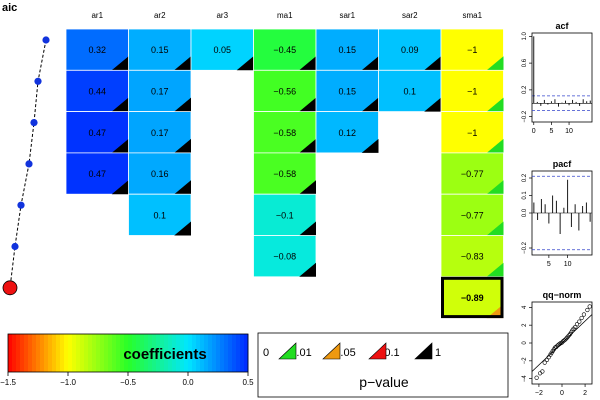  I want to click on x-tick-label: 5, so click(549, 264).